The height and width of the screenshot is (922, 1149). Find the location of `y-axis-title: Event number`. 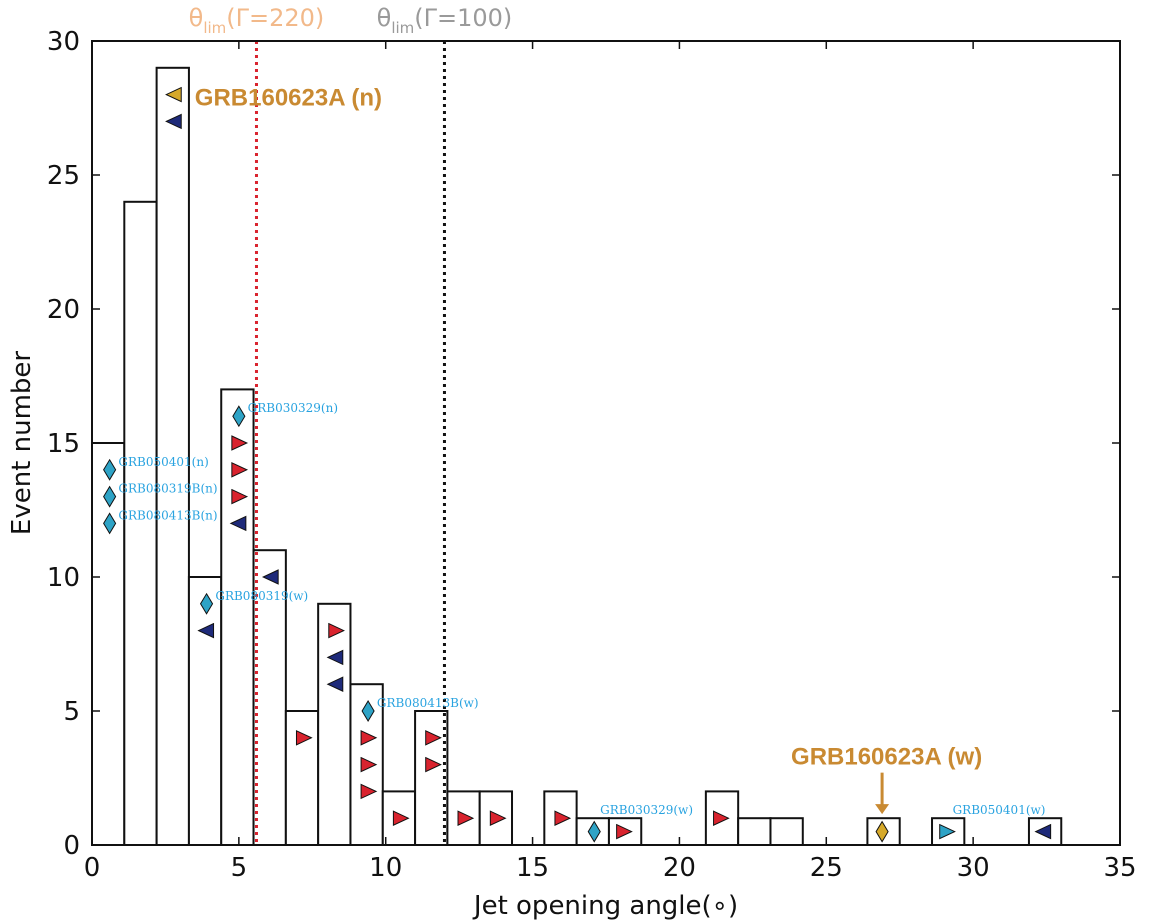

y-axis-title: Event number is located at coordinates (22, 443).